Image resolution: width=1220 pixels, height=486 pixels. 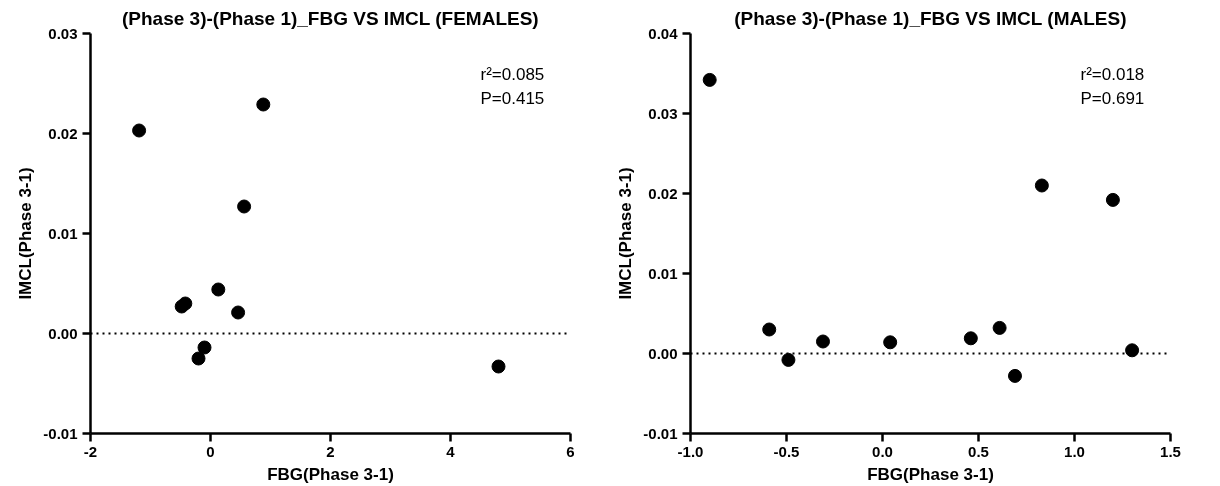 What do you see at coordinates (690, 451) in the screenshot?
I see `x-tick-label: -1.0` at bounding box center [690, 451].